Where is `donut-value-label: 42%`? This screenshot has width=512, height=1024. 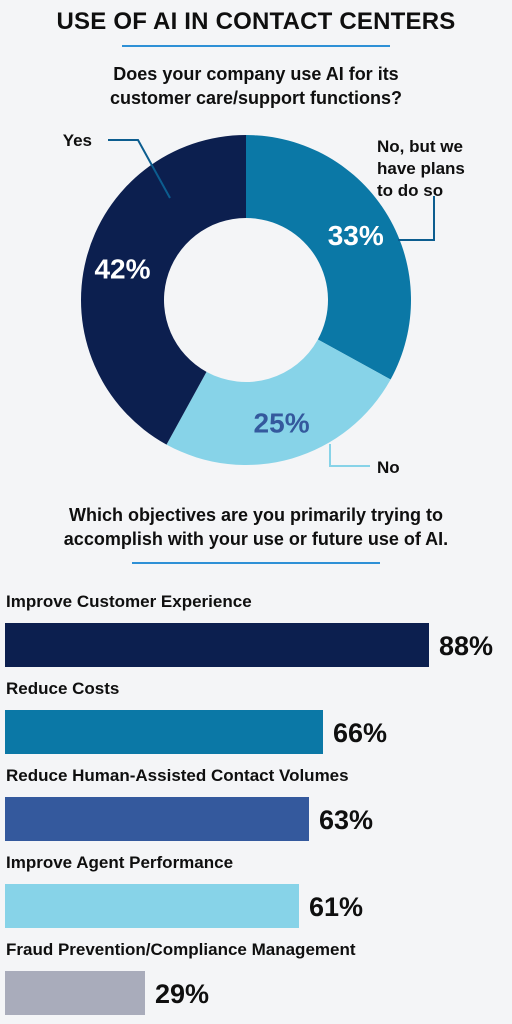 donut-value-label: 42% is located at coordinates (122, 268).